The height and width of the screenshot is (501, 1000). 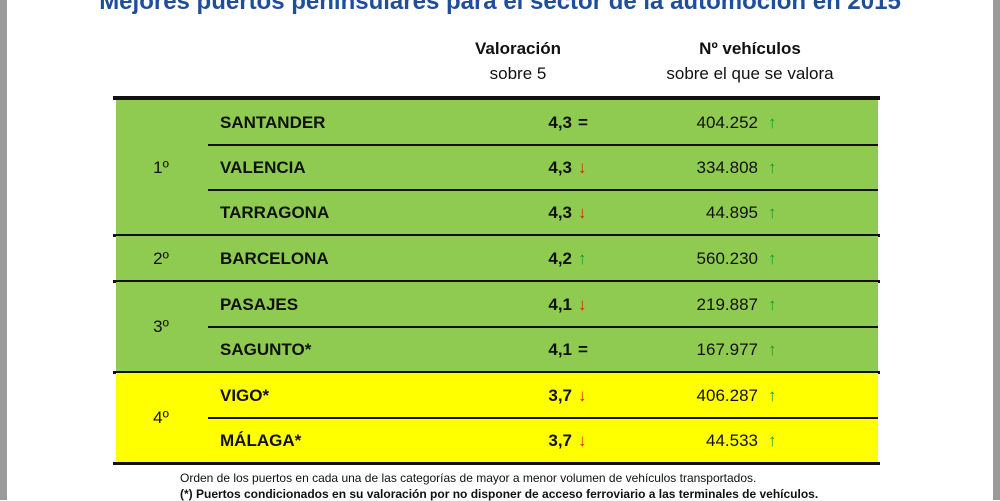 What do you see at coordinates (750, 61) in the screenshot?
I see `vehicles-column-header: Nº vehículos sobre el que se valora` at bounding box center [750, 61].